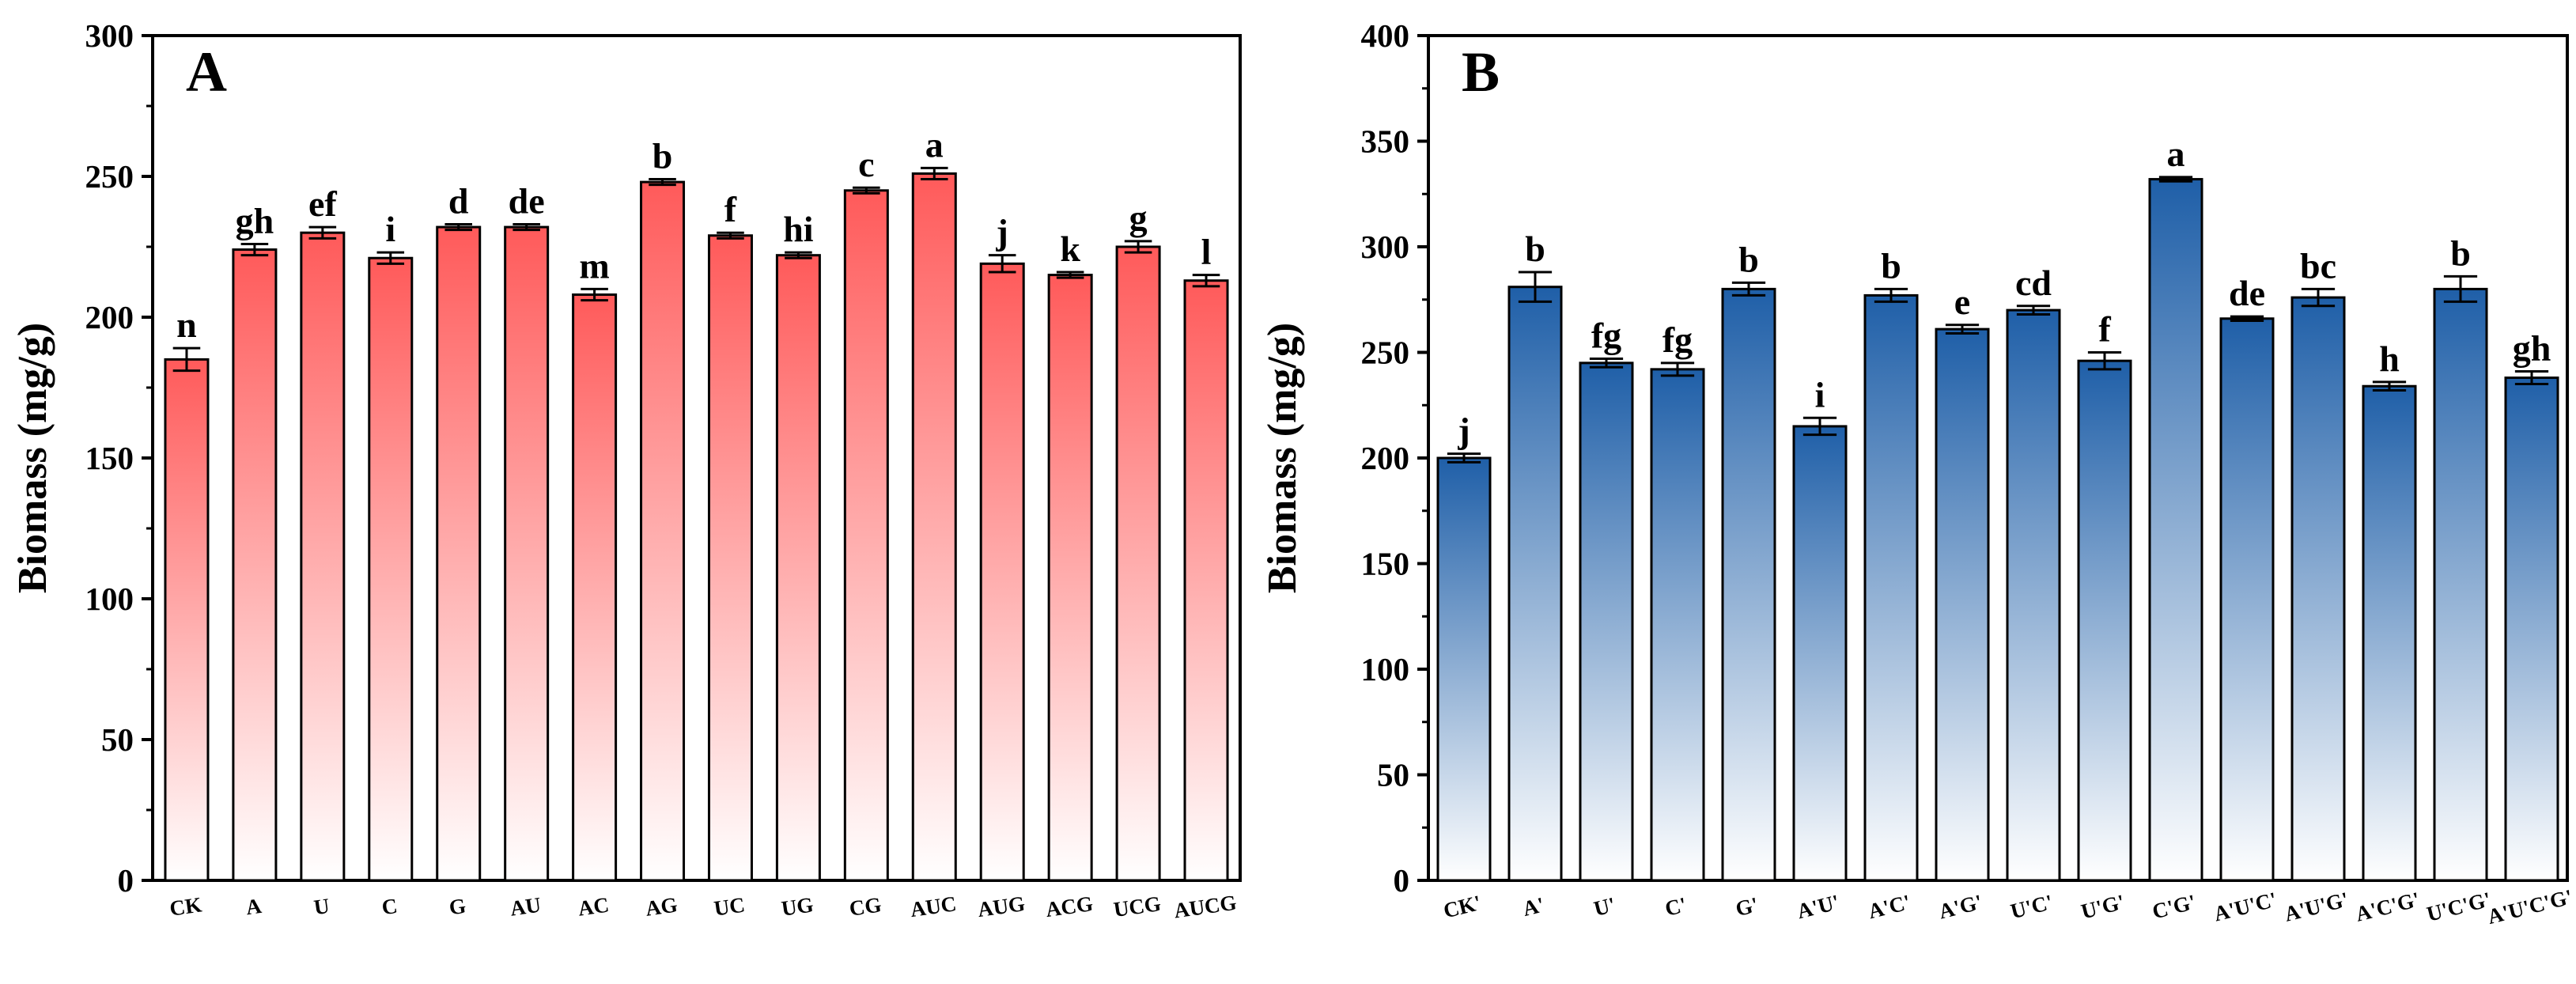 Image resolution: width=2576 pixels, height=984 pixels. Describe the element at coordinates (389, 906) in the screenshot. I see `x-tick-label: C` at that location.